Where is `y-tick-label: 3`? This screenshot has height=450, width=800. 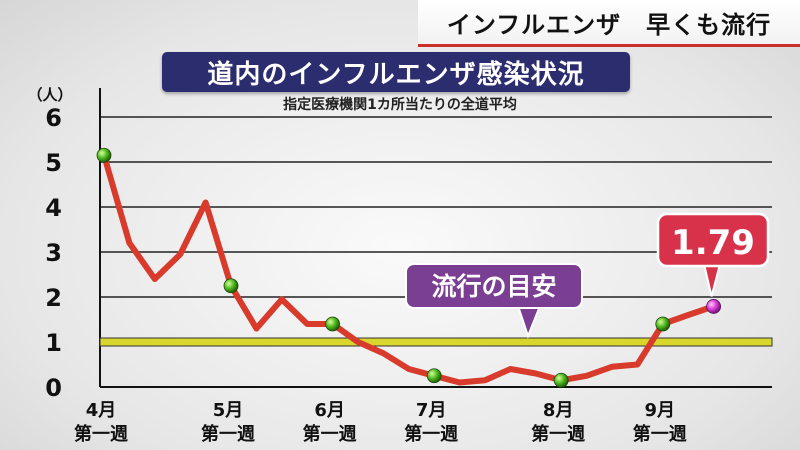 y-tick-label: 3 is located at coordinates (53, 253).